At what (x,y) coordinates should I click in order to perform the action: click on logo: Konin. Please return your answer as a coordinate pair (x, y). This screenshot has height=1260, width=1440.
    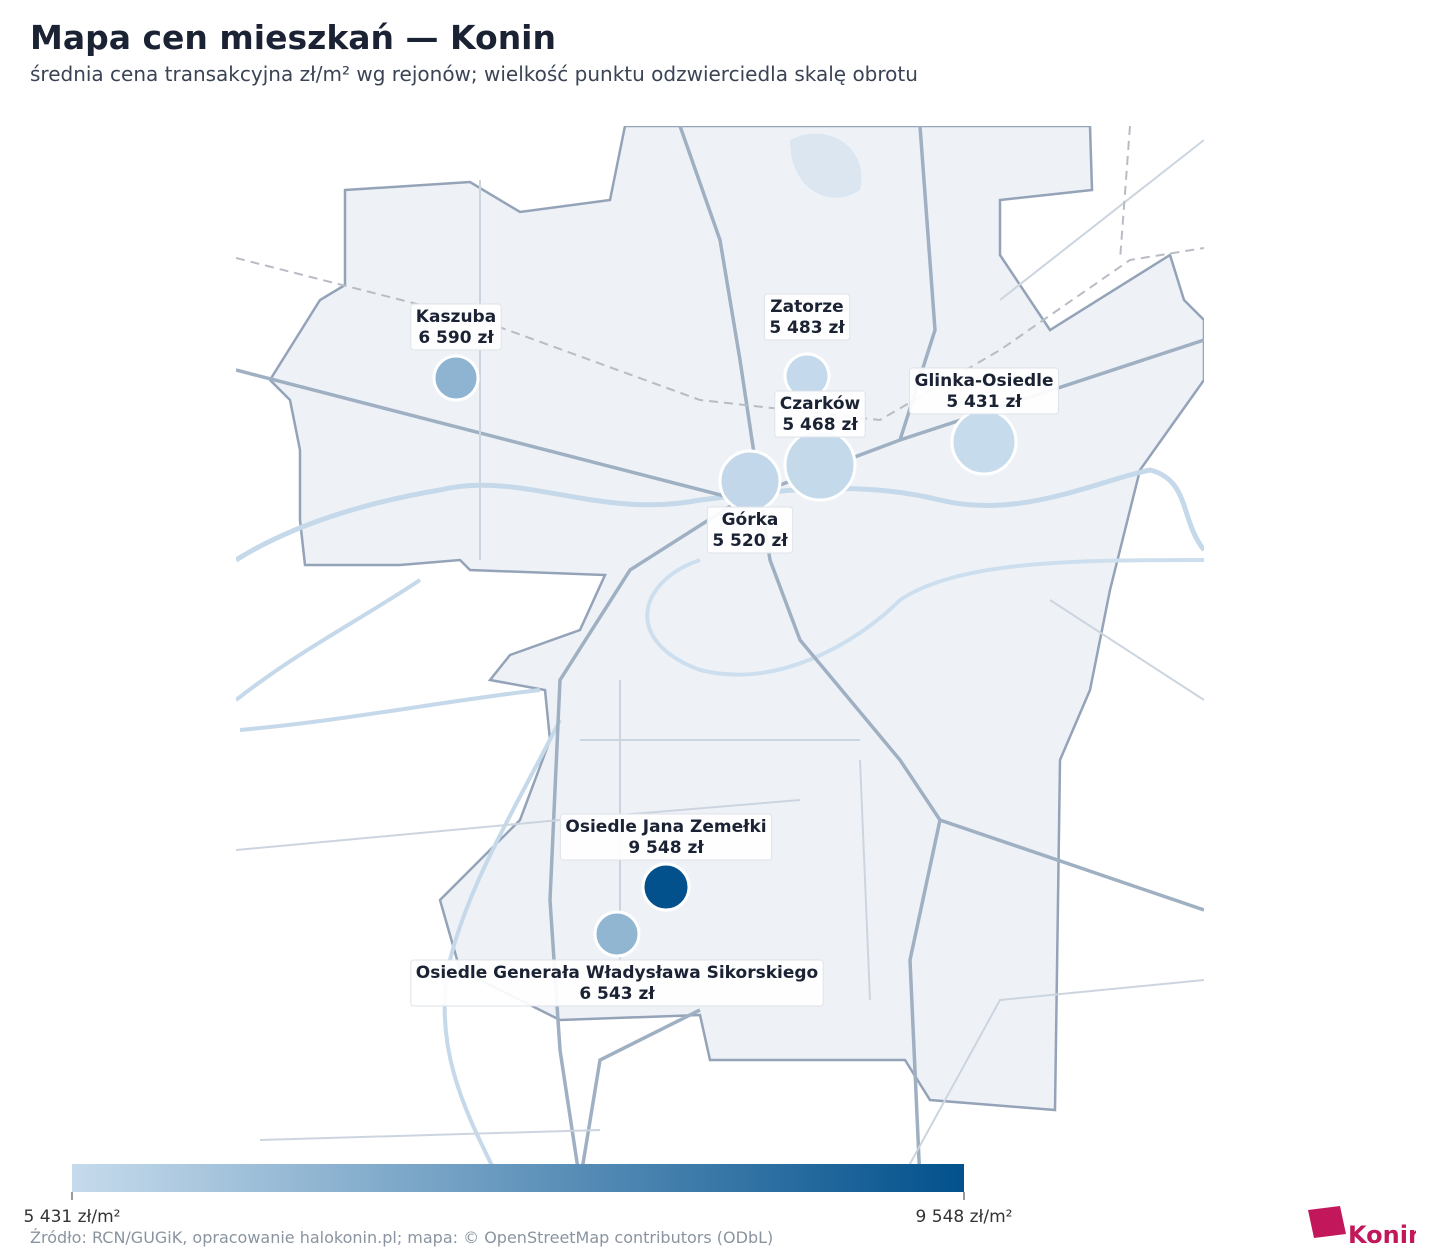
    Looking at the image, I should click on (1362, 1227).